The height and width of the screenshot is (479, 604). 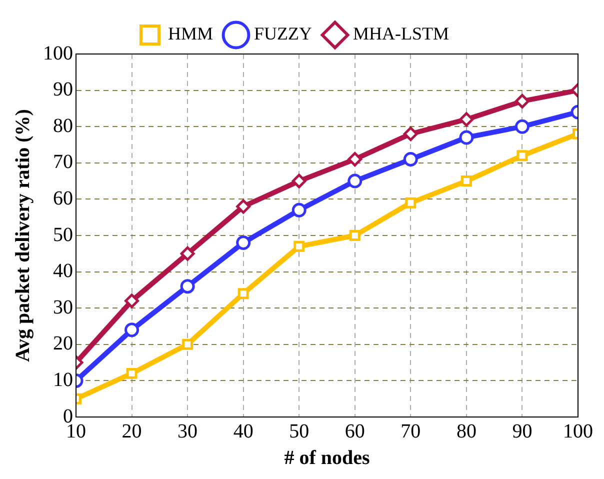 What do you see at coordinates (63, 307) in the screenshot?
I see `y-tick-label: 30` at bounding box center [63, 307].